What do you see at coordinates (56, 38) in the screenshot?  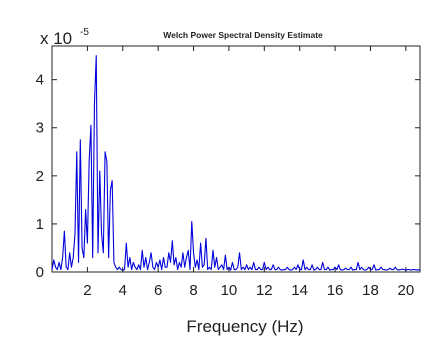 I see `y-scale-base: x 10` at bounding box center [56, 38].